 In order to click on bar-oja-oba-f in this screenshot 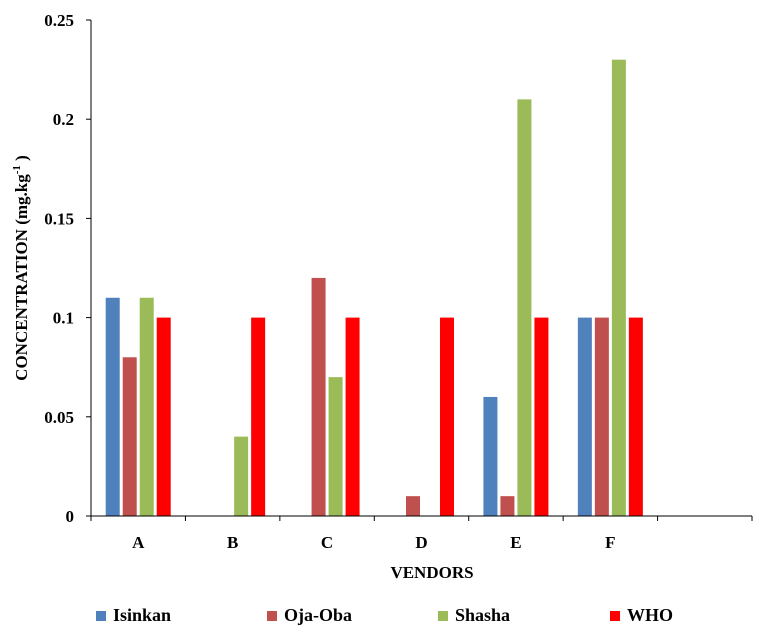, I will do `click(601, 416)`.